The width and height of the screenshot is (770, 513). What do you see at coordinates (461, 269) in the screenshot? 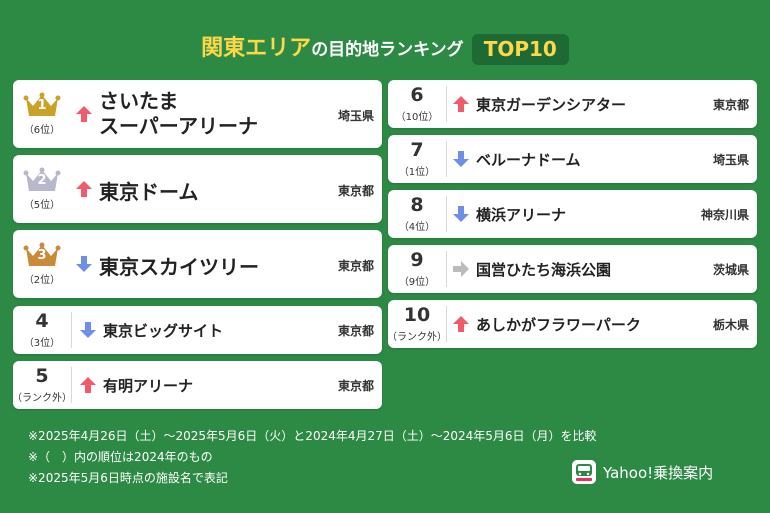
I see `arrow-right-icon` at bounding box center [461, 269].